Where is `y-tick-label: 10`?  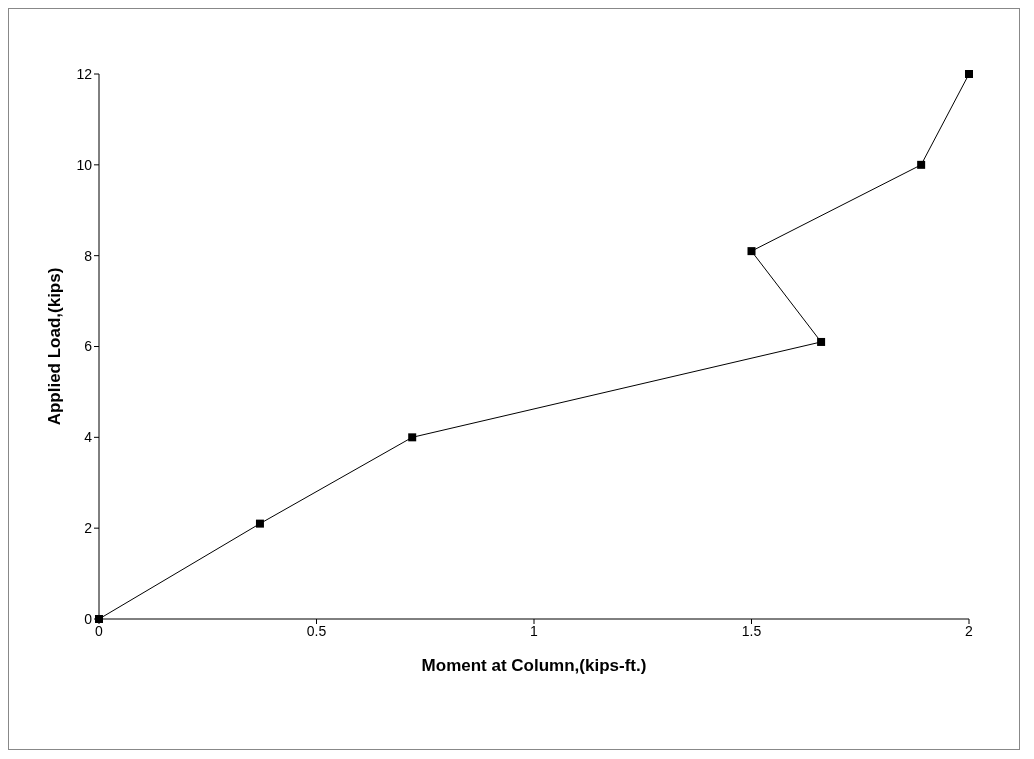 y-tick-label: 10 is located at coordinates (84, 164).